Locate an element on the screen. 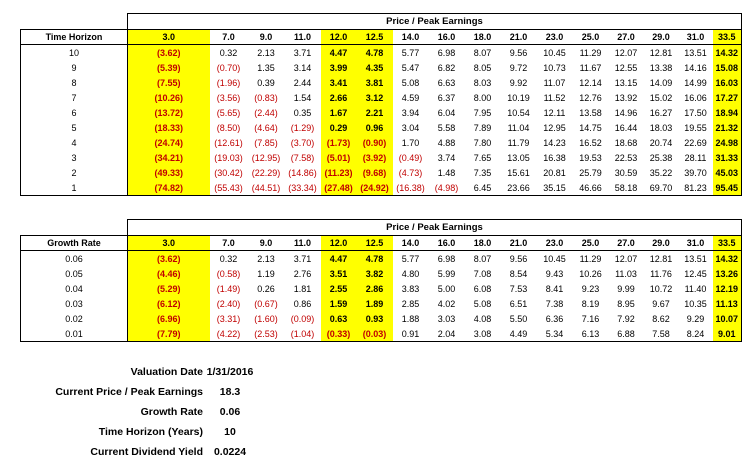  table-cell: (4.46) is located at coordinates (168, 273).